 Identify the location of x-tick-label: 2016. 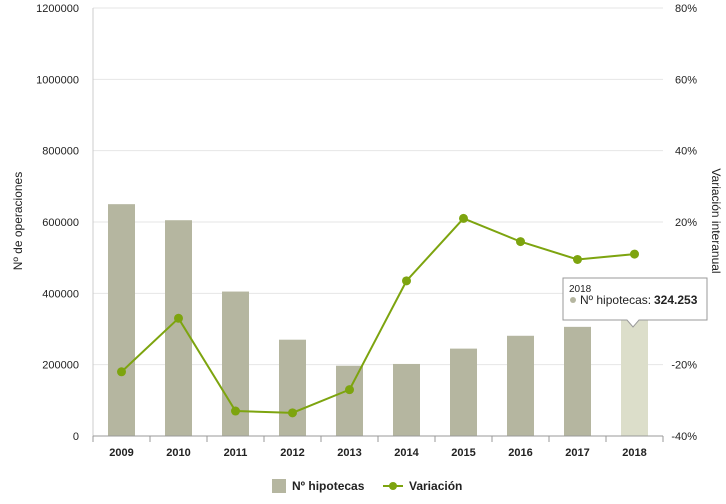
(520, 453).